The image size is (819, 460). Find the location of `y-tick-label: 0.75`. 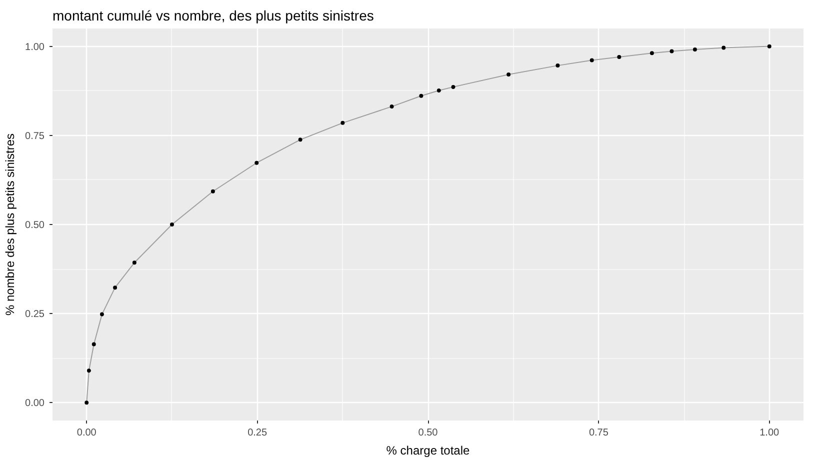

y-tick-label: 0.75 is located at coordinates (35, 136).